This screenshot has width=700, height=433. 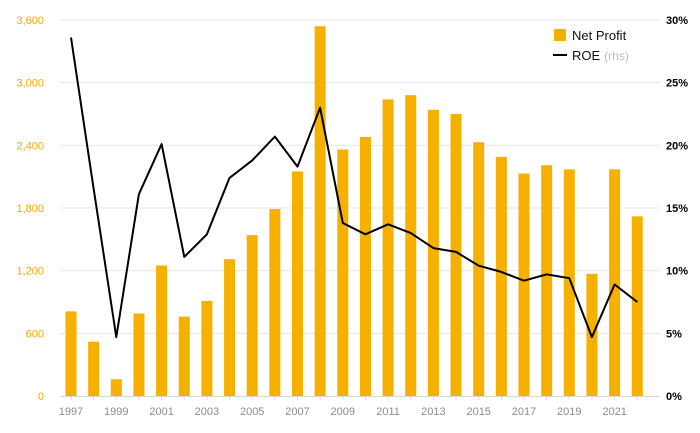 What do you see at coordinates (161, 412) in the screenshot?
I see `x-tick-label: 2001` at bounding box center [161, 412].